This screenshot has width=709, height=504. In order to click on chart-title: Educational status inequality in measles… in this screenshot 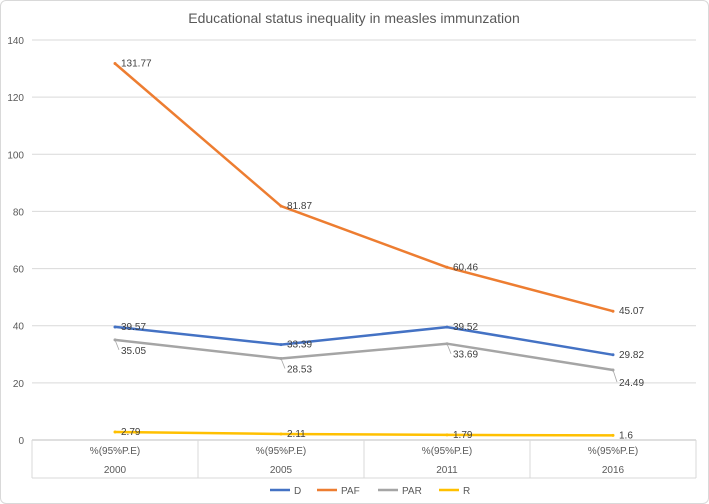, I will do `click(354, 18)`.